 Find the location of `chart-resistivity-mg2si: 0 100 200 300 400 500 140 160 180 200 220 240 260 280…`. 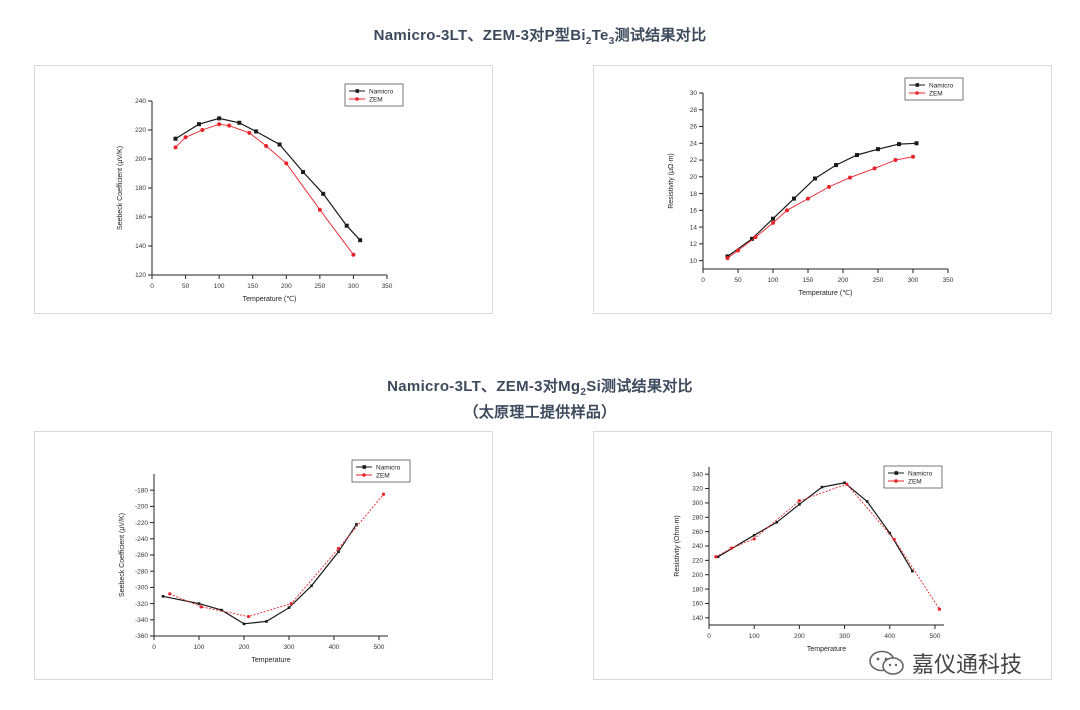

chart-resistivity-mg2si: 0 100 200 300 400 500 140 160 180 200 220 240 260 280… is located at coordinates (809, 559).